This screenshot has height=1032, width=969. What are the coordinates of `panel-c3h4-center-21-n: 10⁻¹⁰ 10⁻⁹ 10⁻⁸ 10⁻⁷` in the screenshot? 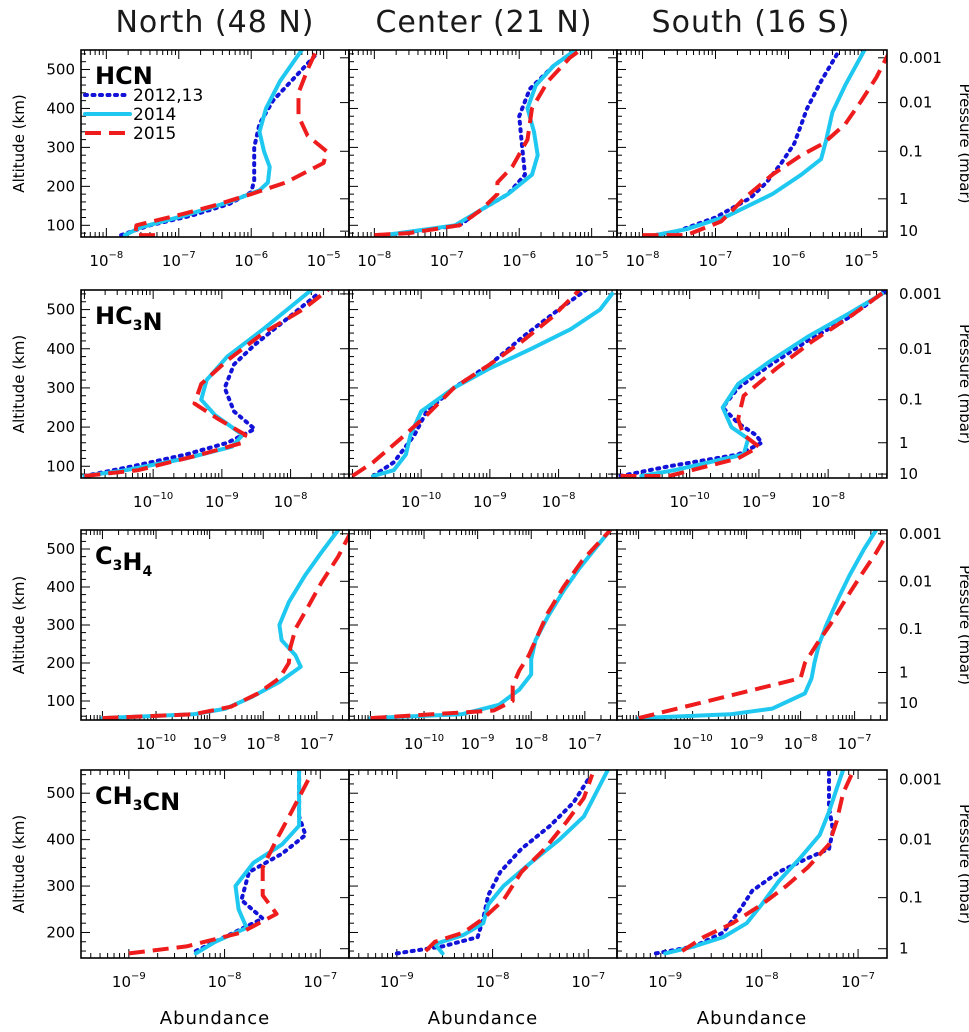 It's located at (483, 641).